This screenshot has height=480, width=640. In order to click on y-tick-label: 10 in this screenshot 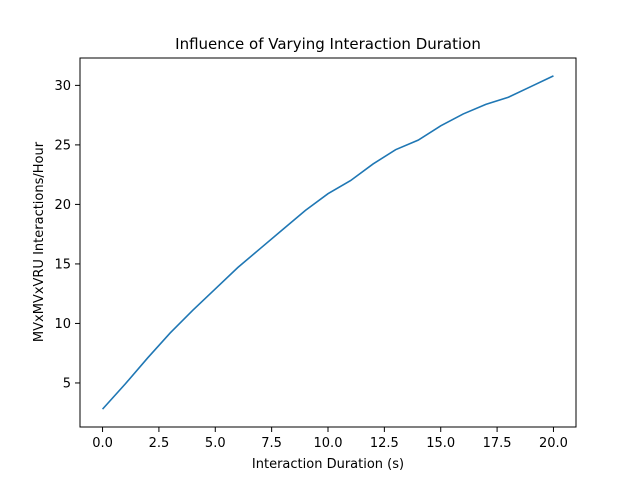, I will do `click(62, 324)`.